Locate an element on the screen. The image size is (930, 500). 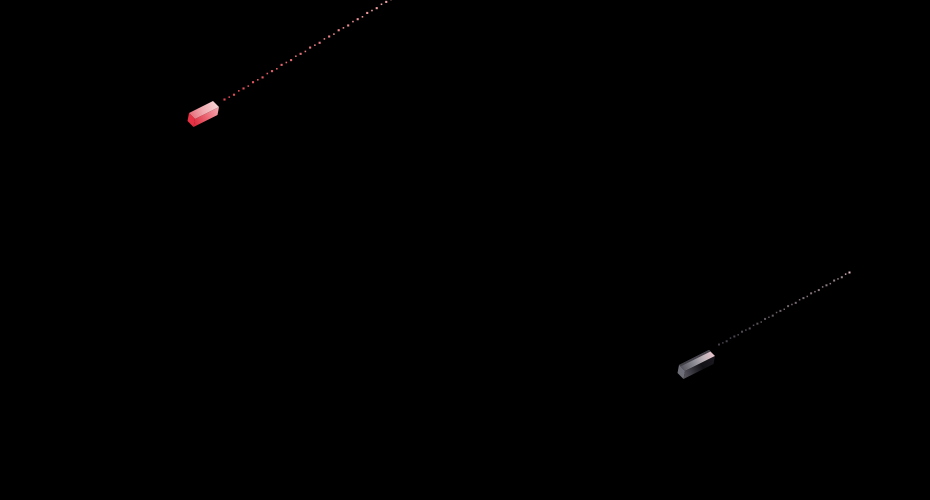
dark-projectile-trail is located at coordinates (784, 308).